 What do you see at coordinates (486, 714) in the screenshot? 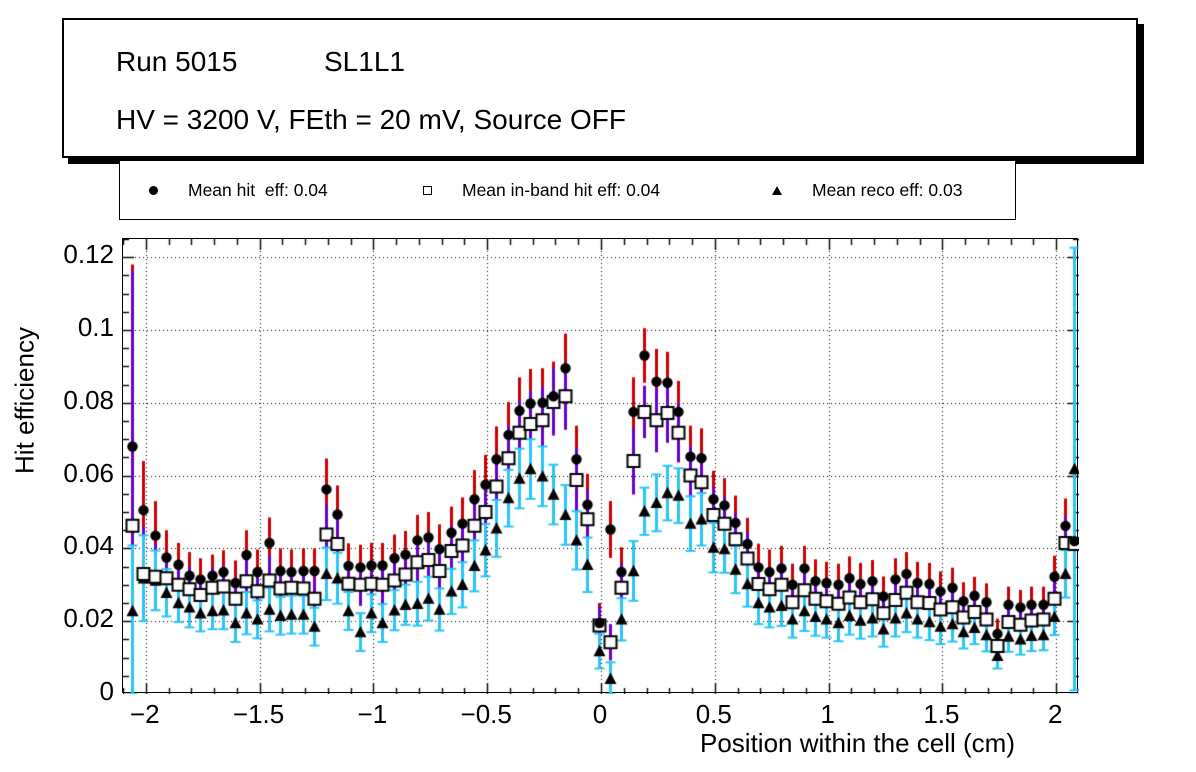
I see `x-tick-label: −0.5` at bounding box center [486, 714].